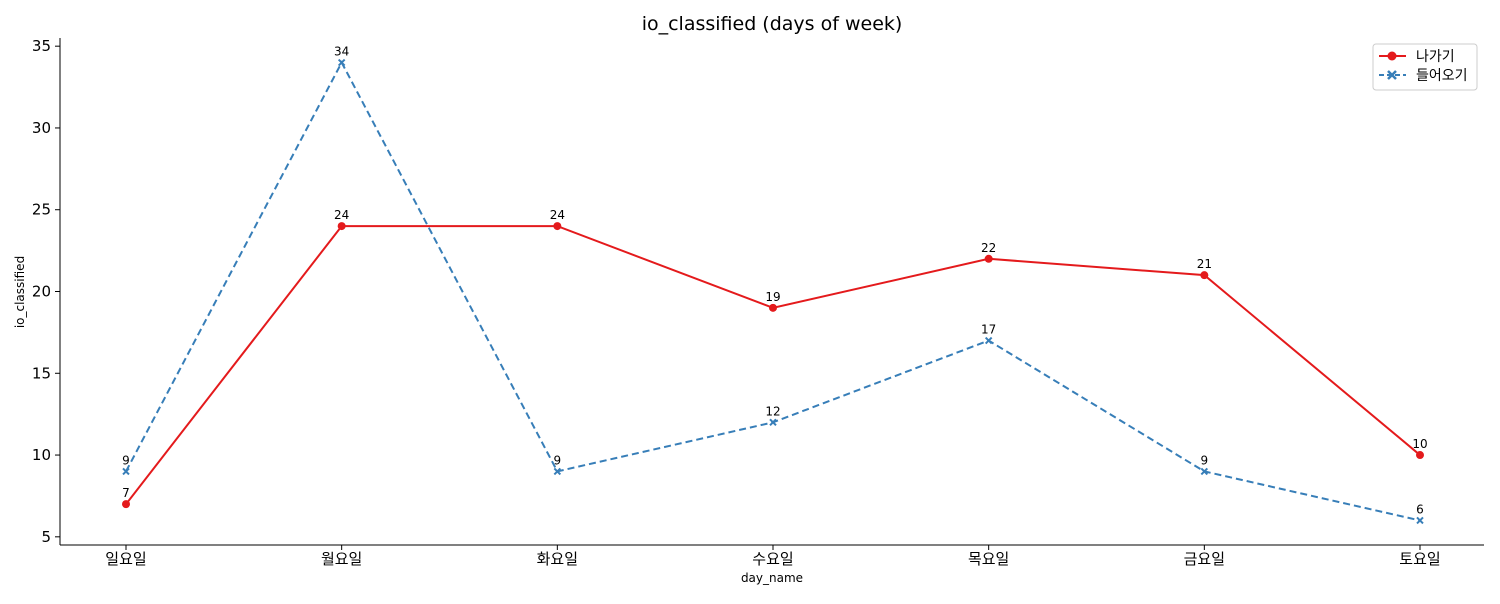  Describe the element at coordinates (772, 559) in the screenshot. I see `x-tick-label: 수요일` at that location.